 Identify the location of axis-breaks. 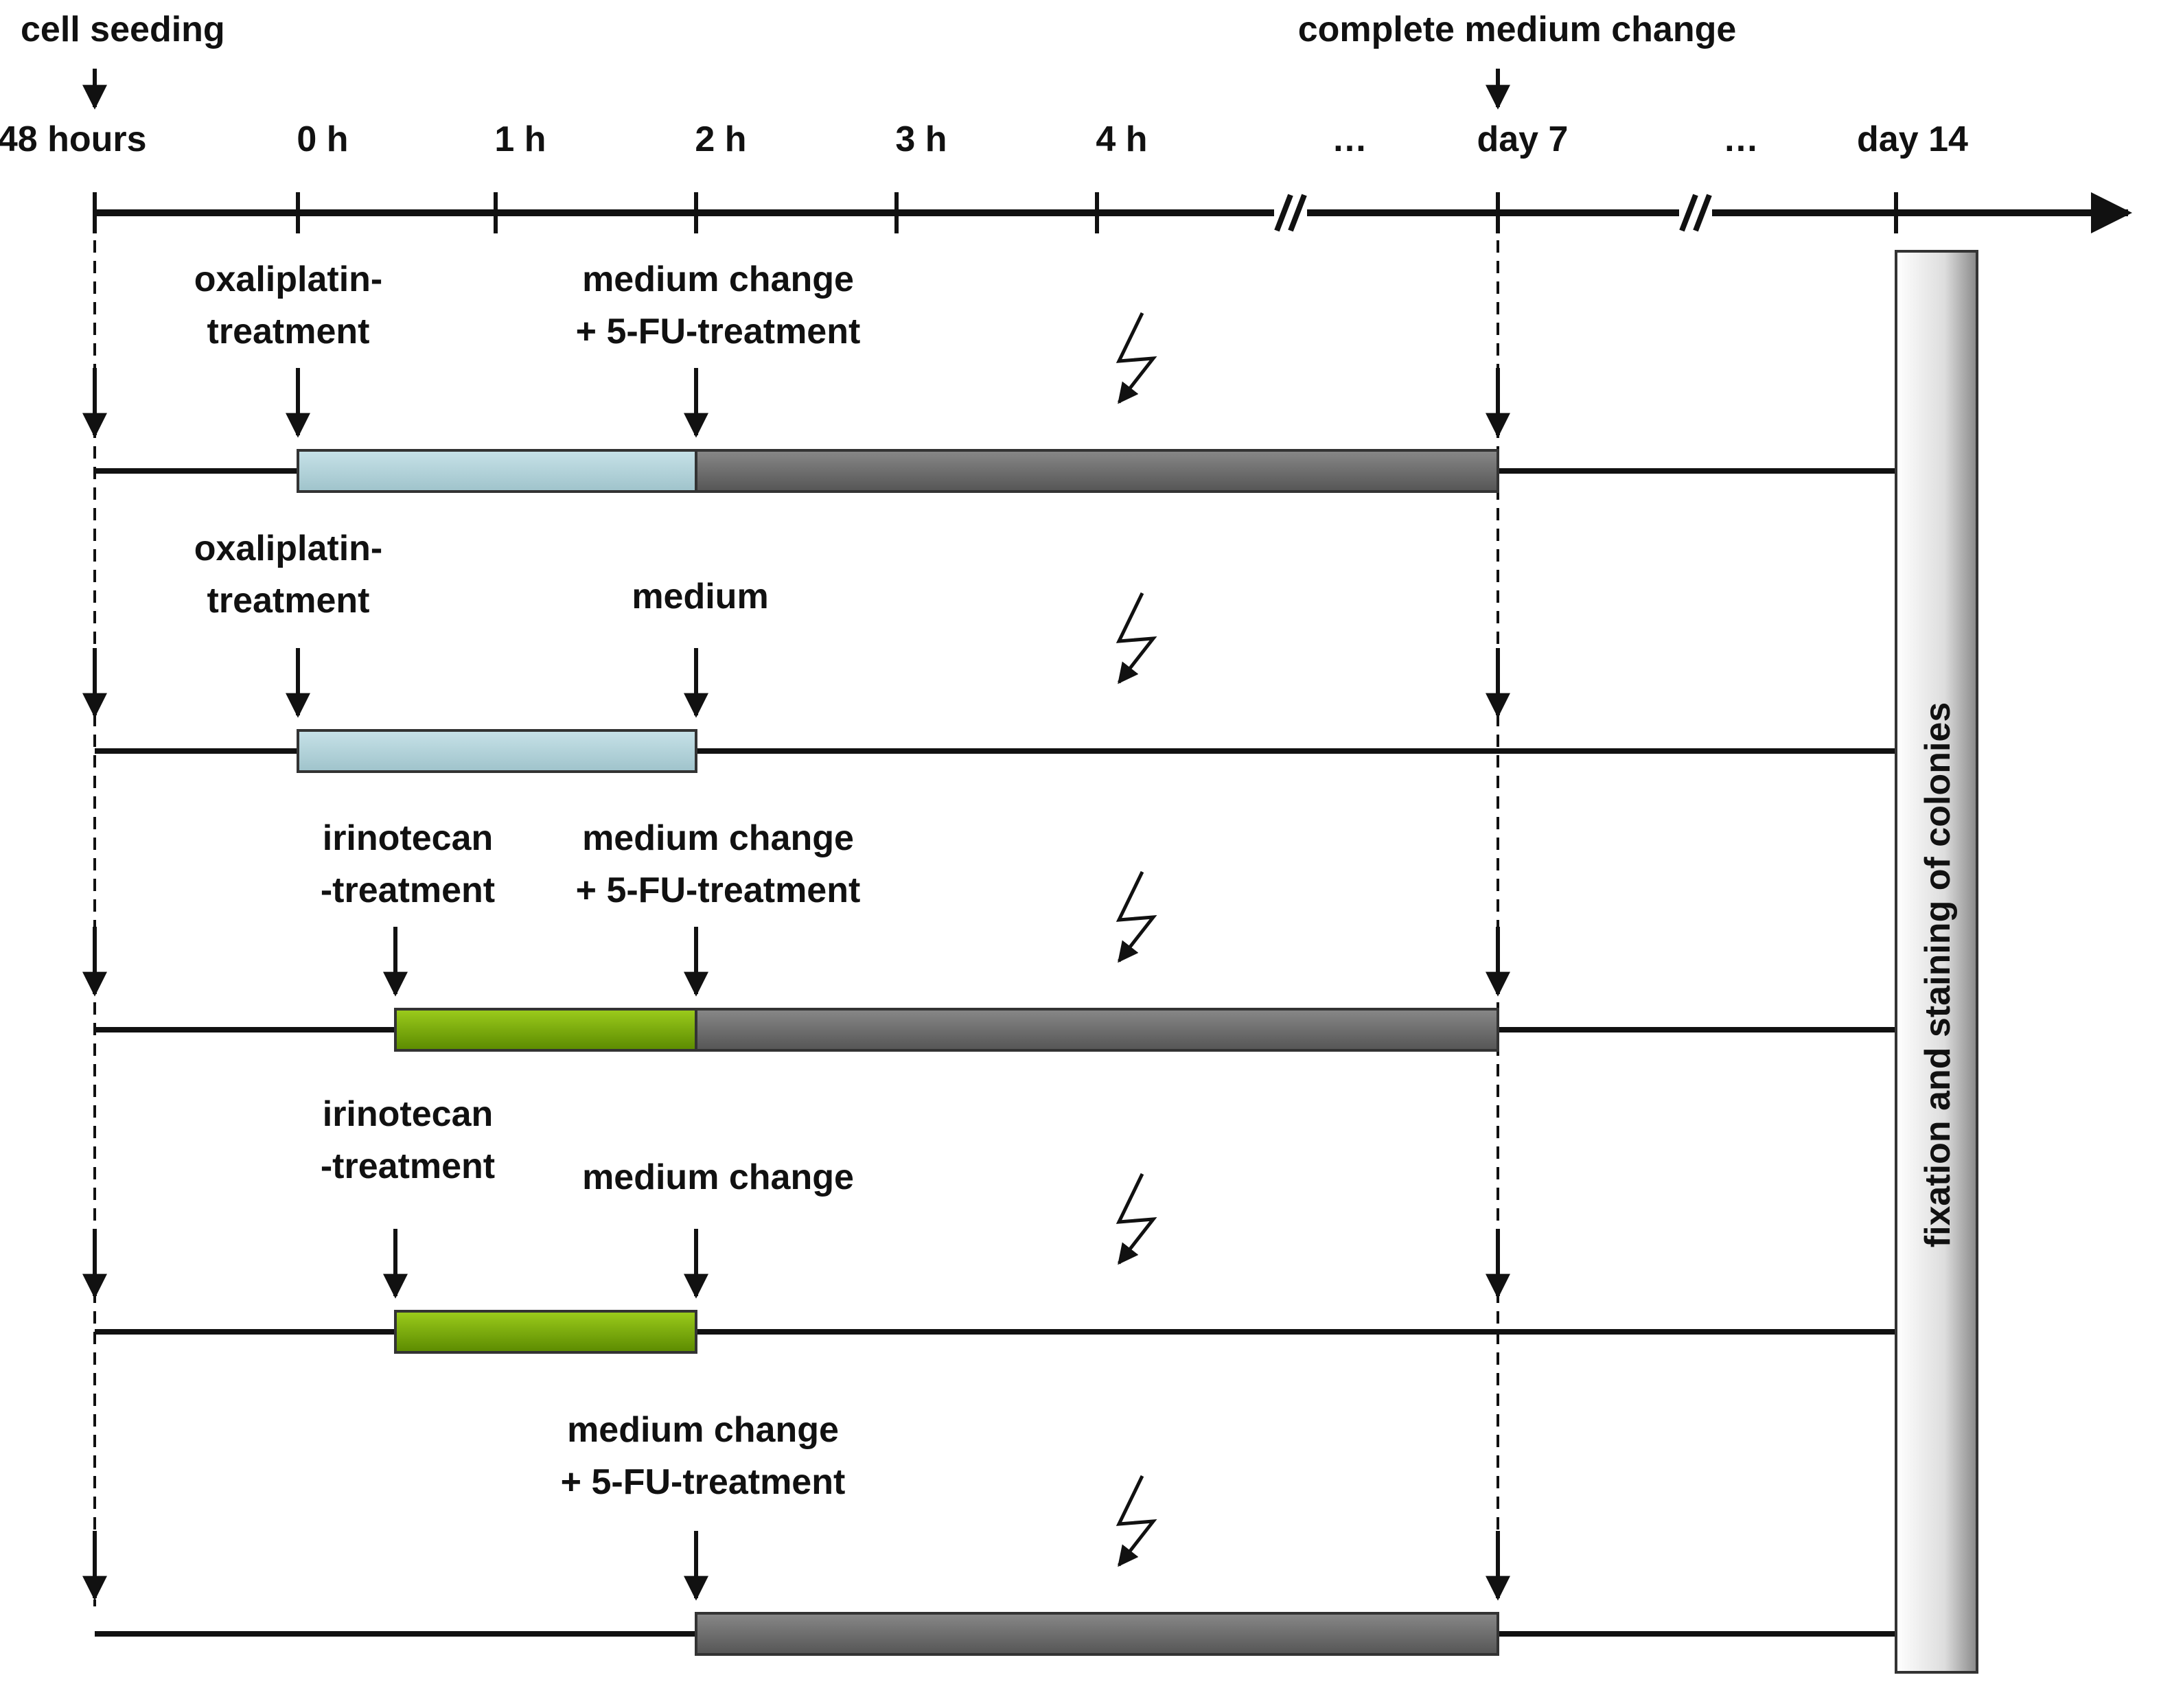
(1493, 213).